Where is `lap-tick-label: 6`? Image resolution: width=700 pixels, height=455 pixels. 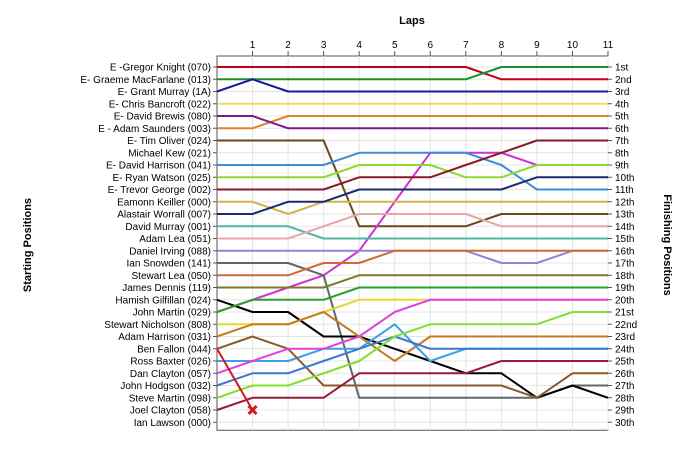
lap-tick-label: 6 is located at coordinates (430, 45).